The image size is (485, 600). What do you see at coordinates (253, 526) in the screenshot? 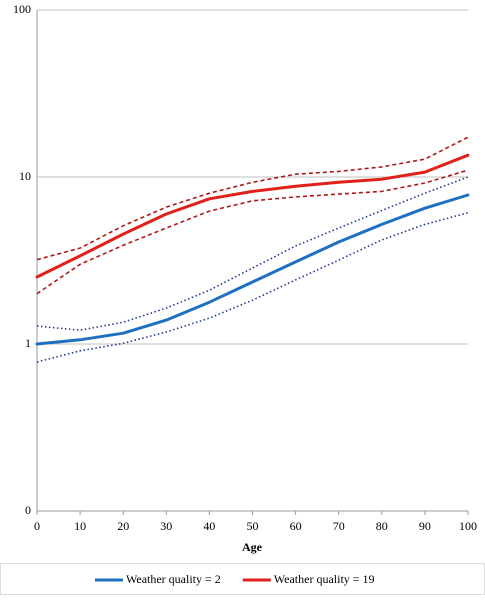
I see `x-tick-label: 50` at bounding box center [253, 526].